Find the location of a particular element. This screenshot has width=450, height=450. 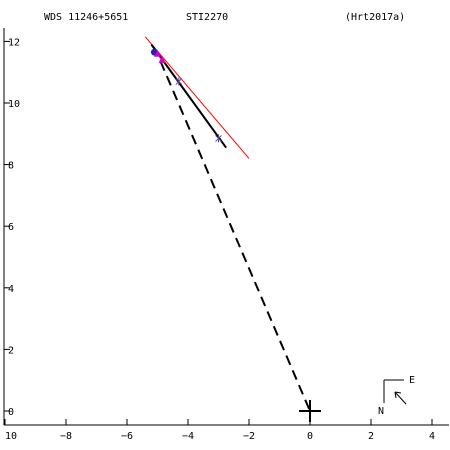

compass-e-label: E is located at coordinates (412, 380).